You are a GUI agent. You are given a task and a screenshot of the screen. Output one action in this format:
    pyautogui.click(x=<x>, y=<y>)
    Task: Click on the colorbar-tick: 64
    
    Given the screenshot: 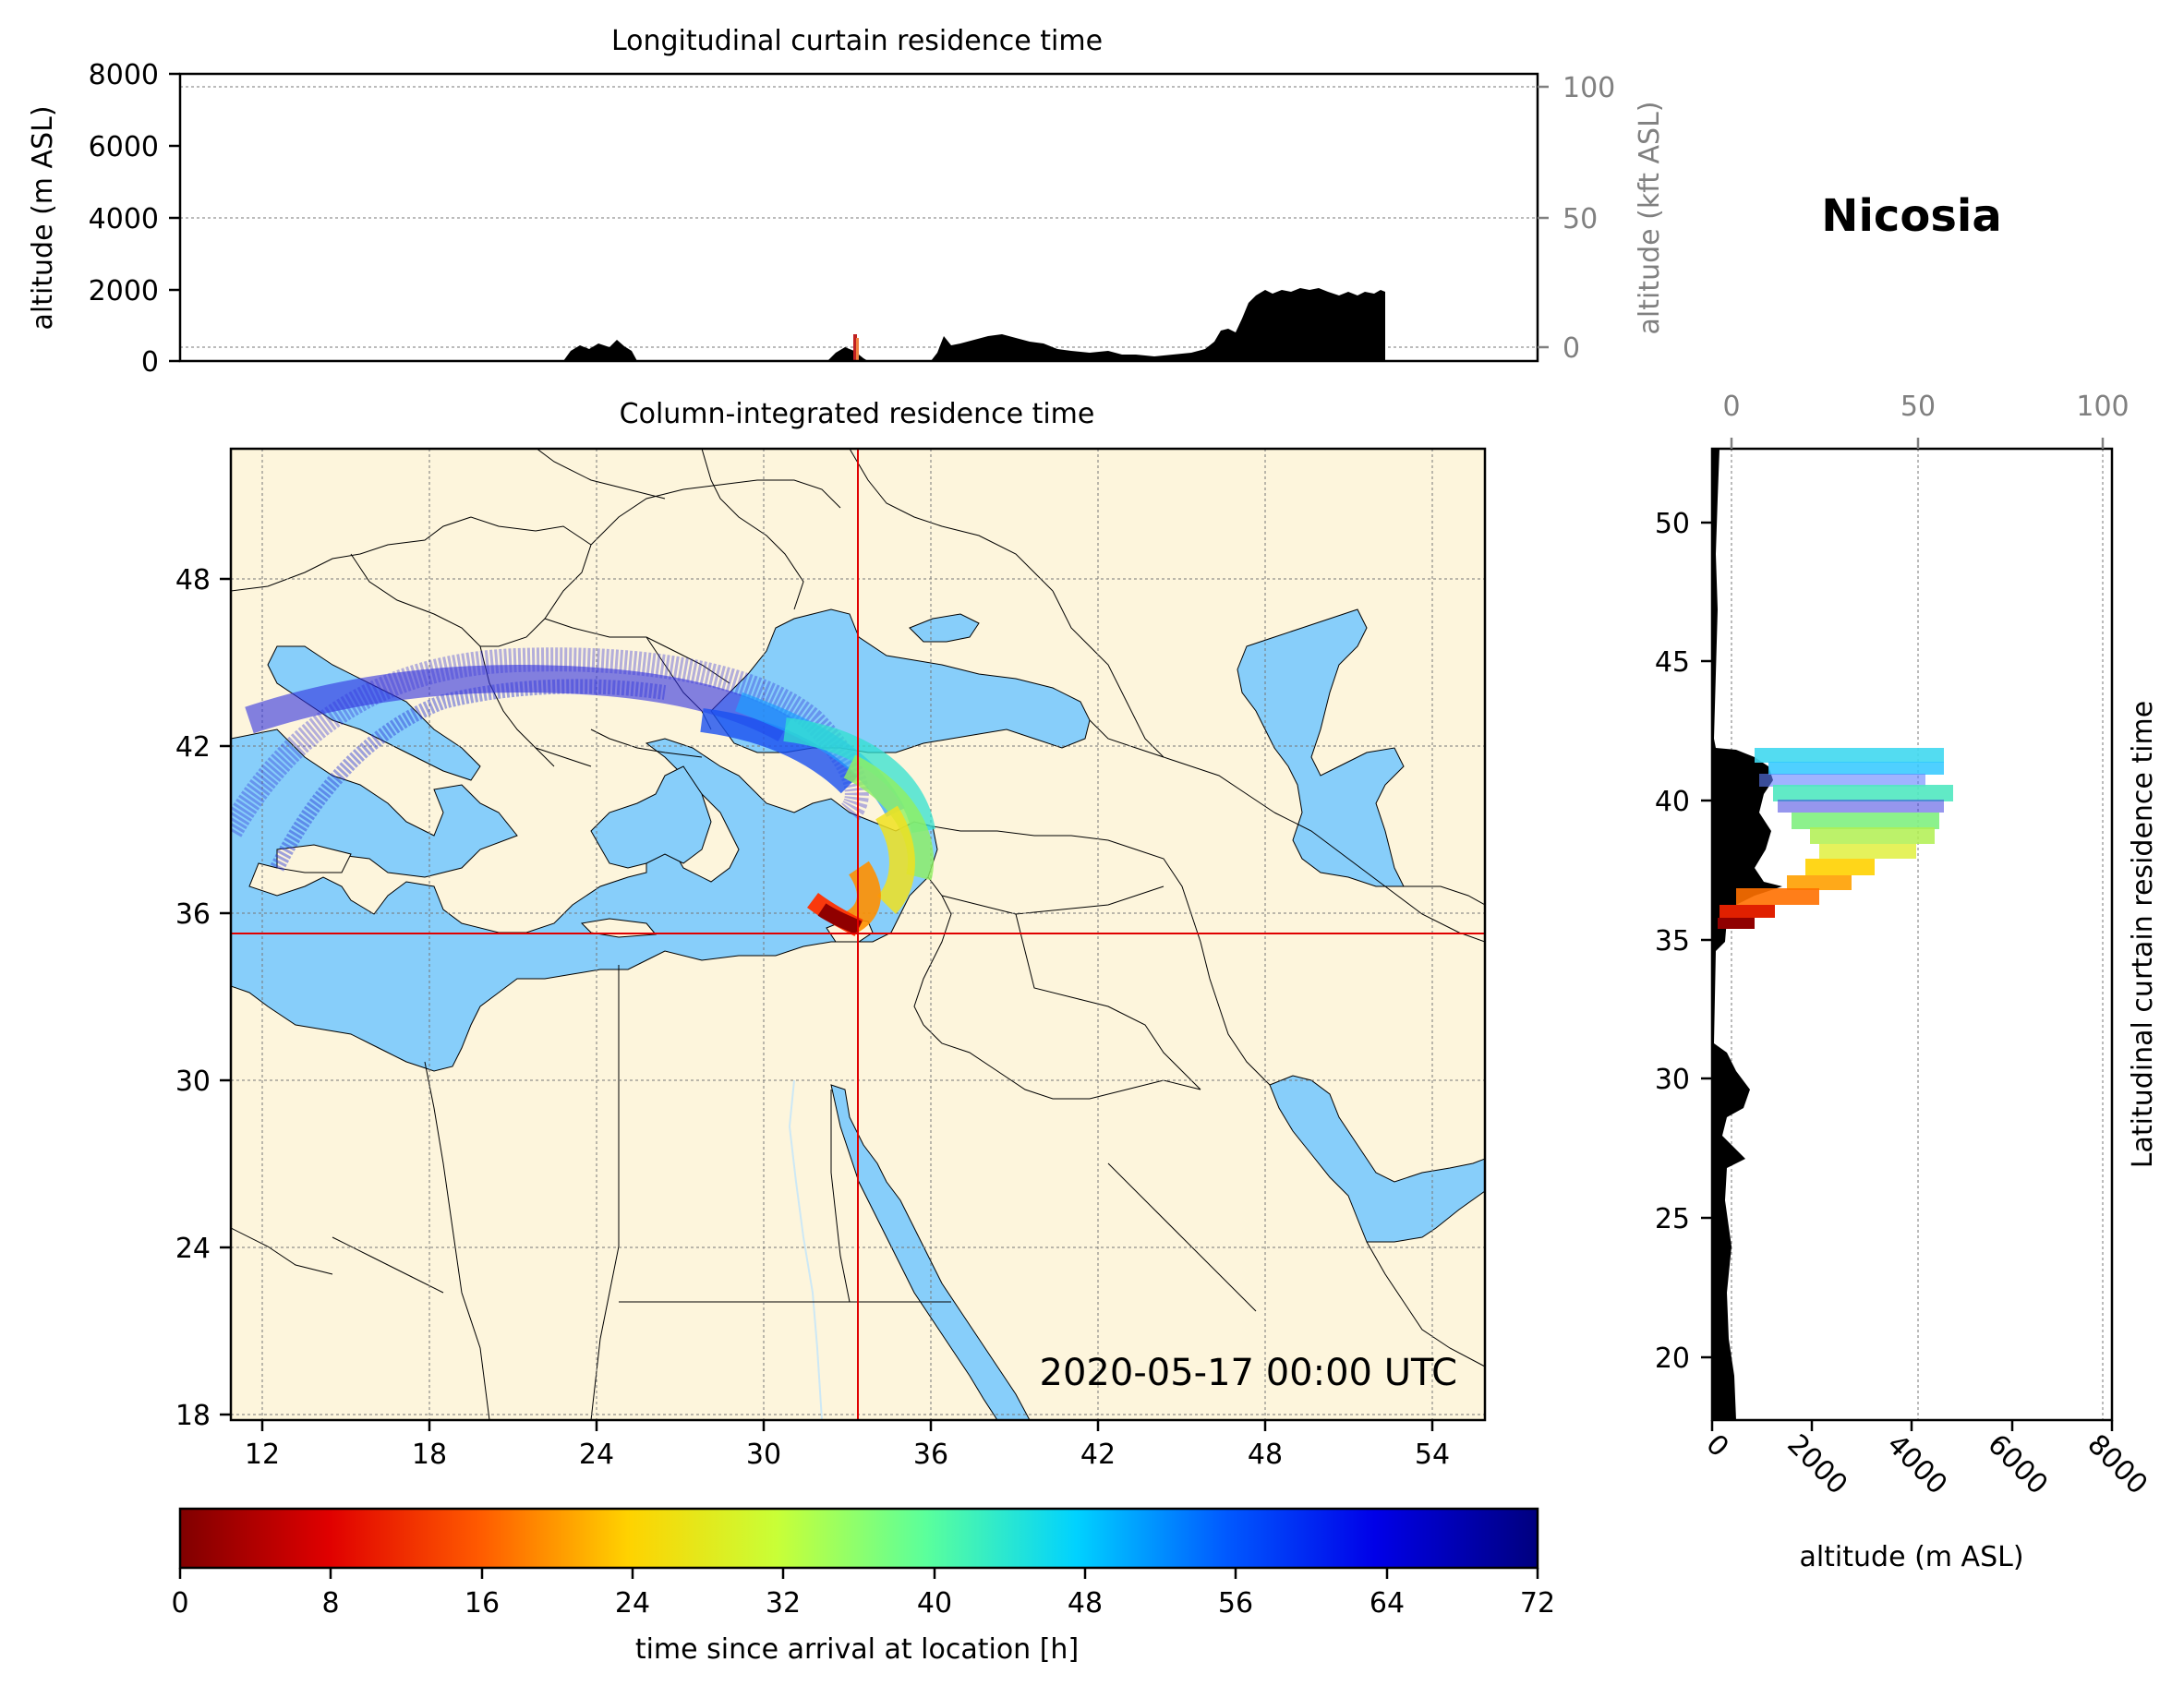 What is the action you would take?
    pyautogui.click(x=1387, y=1603)
    